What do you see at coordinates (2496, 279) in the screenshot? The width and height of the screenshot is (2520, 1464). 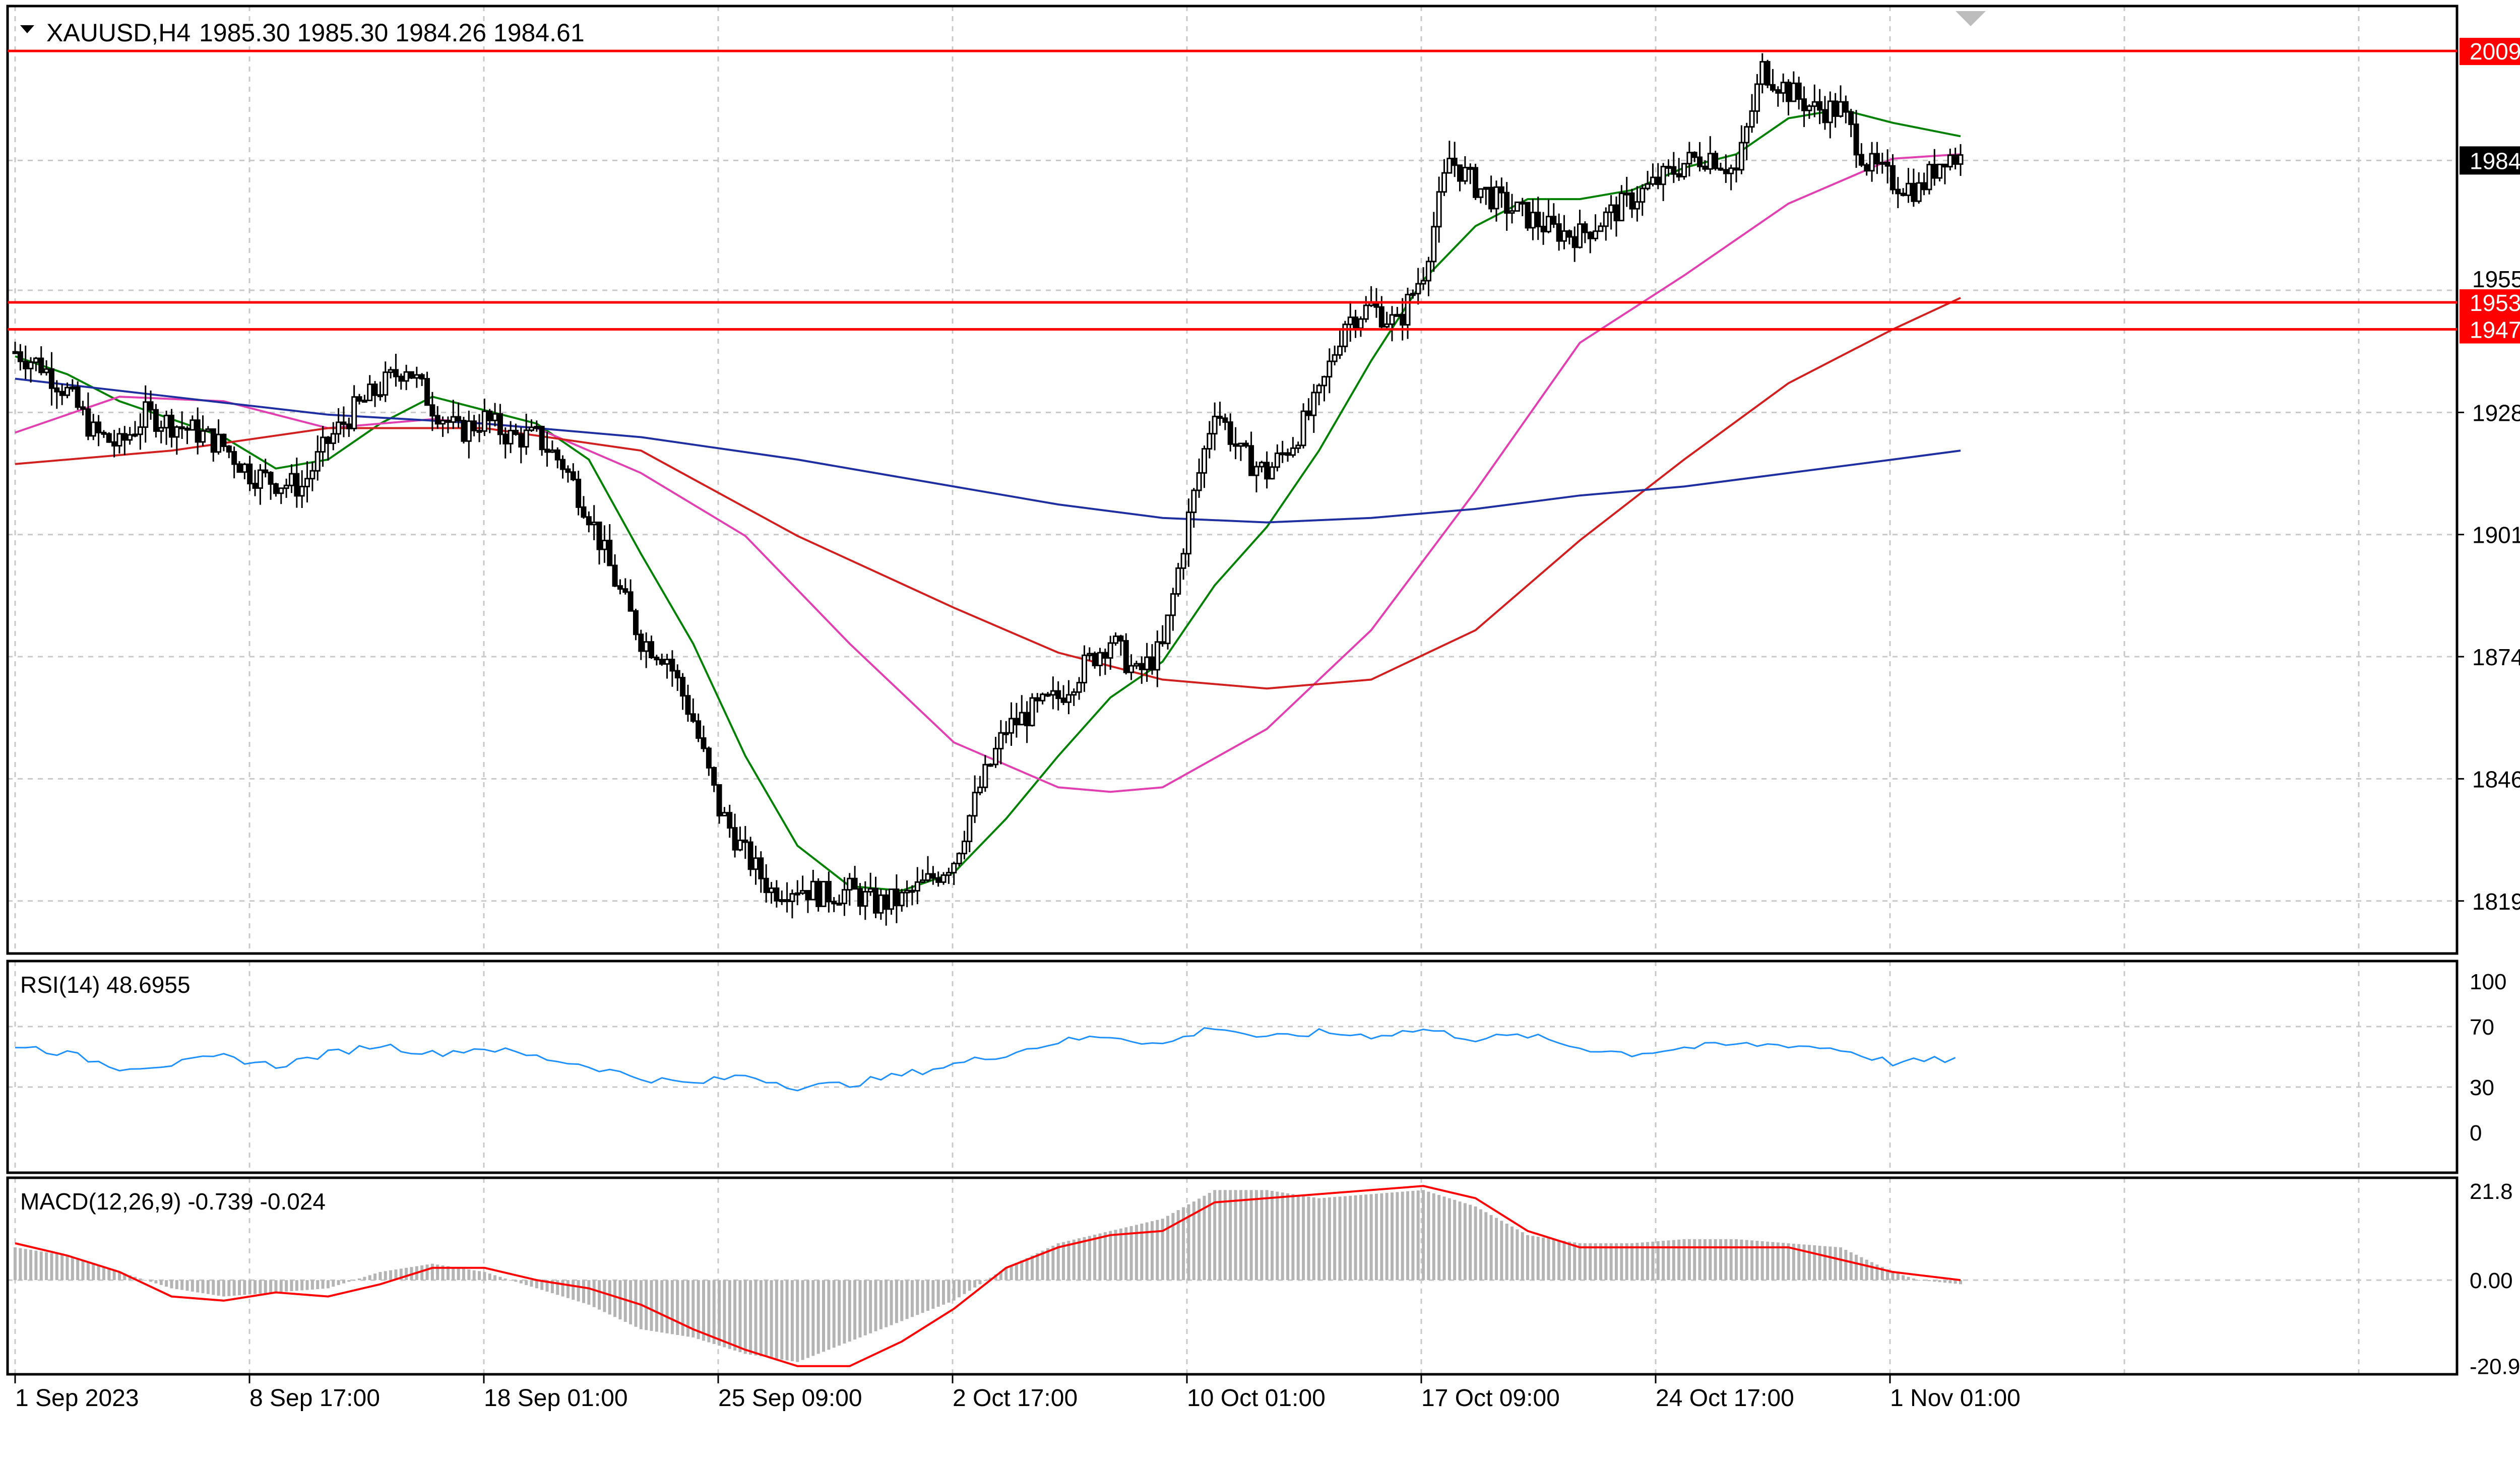 I see `y-tick-label: 1955.70` at bounding box center [2496, 279].